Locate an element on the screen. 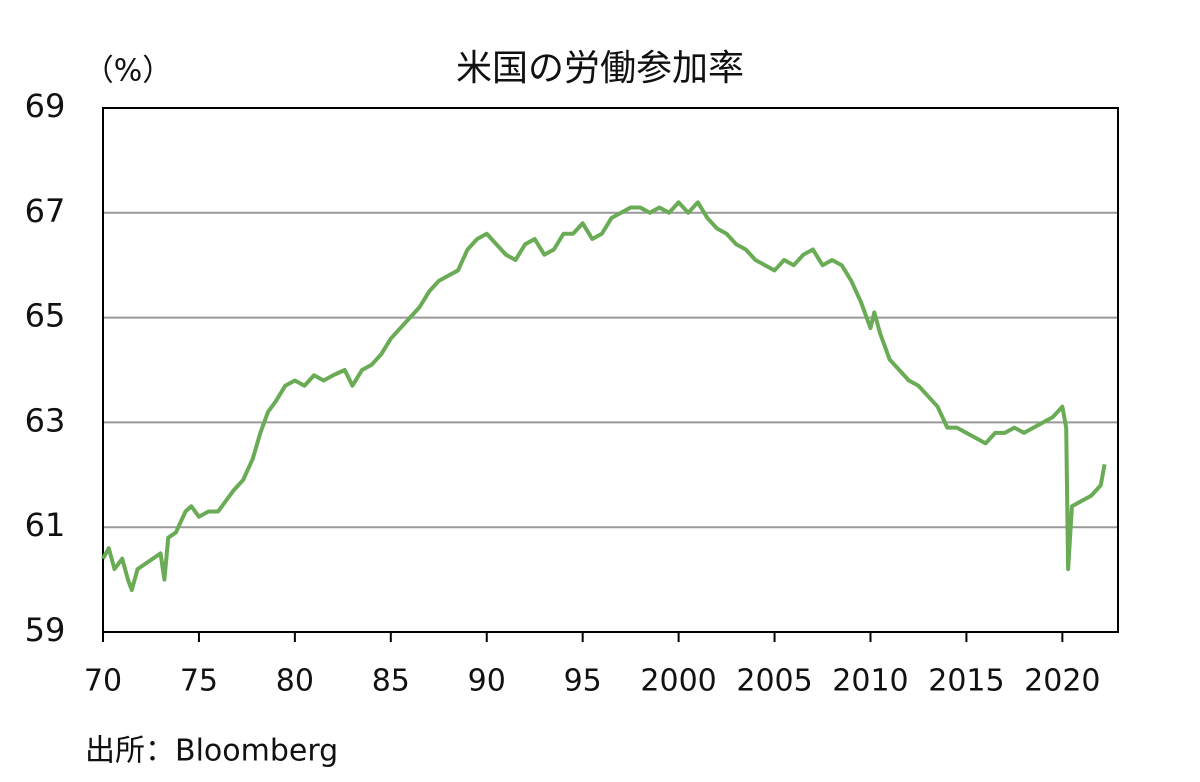  y-tick-label: 69 is located at coordinates (45, 106).